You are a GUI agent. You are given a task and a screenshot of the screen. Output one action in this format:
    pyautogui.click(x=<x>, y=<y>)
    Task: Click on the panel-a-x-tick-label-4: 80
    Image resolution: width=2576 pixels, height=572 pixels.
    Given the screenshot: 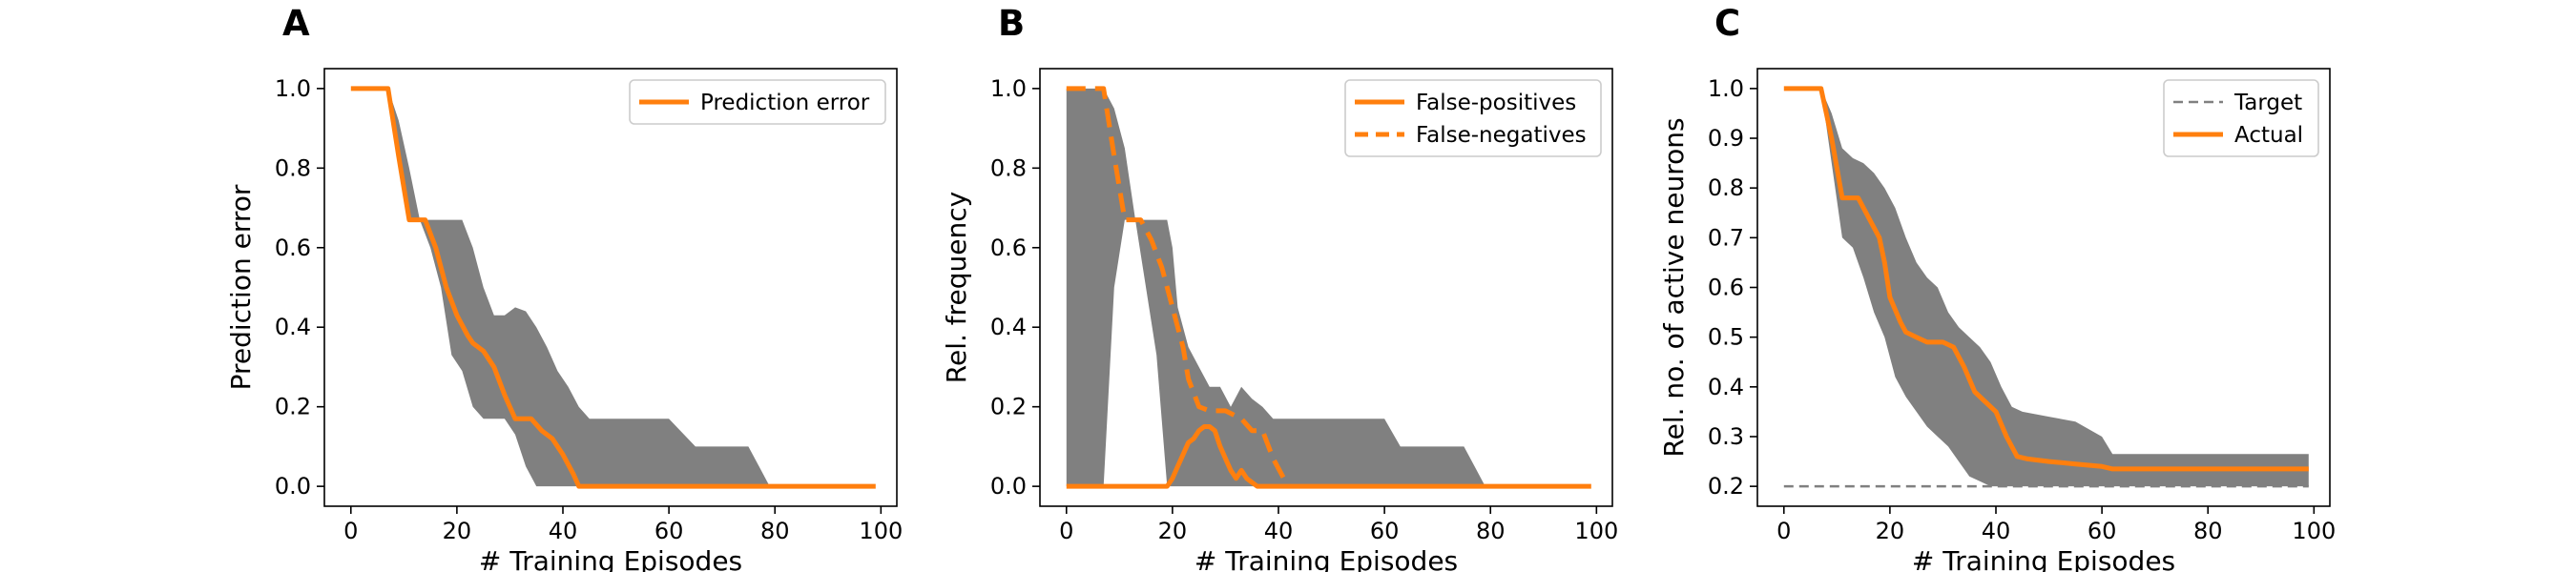 What is the action you would take?
    pyautogui.click(x=775, y=531)
    